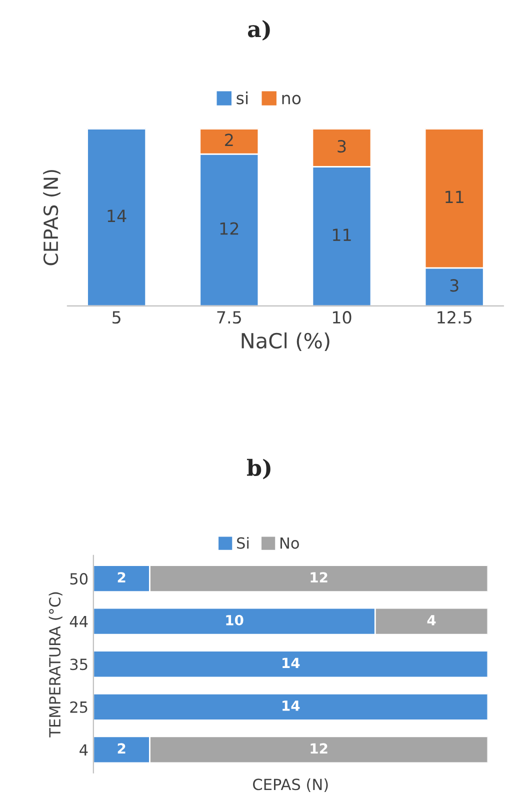 The height and width of the screenshot is (805, 519). Describe the element at coordinates (286, 342) in the screenshot. I see `x-axis-title: NaCl (%)` at that location.